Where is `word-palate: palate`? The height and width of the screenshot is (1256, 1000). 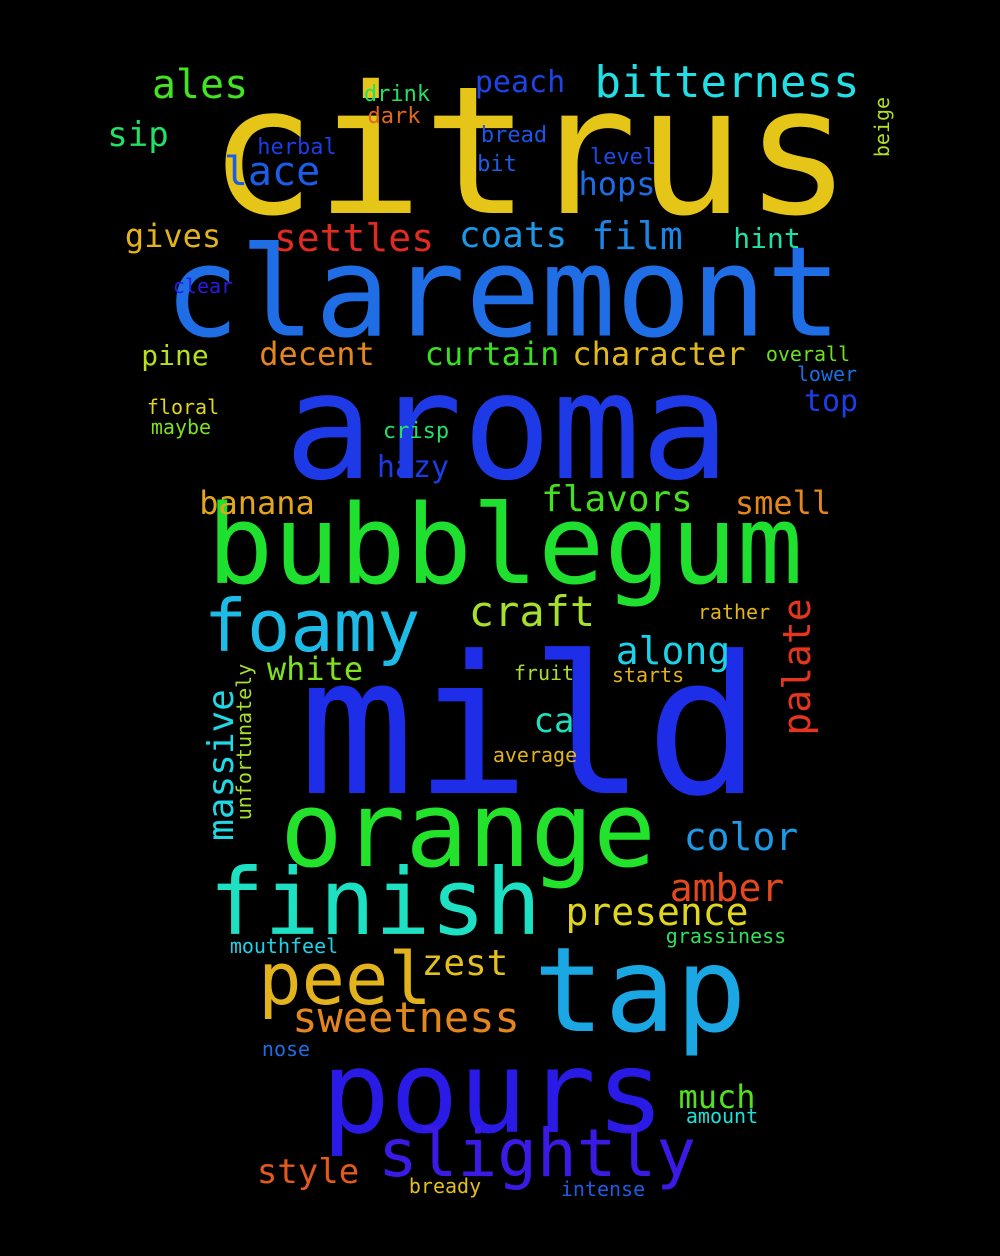 word-palate: palate is located at coordinates (797, 667).